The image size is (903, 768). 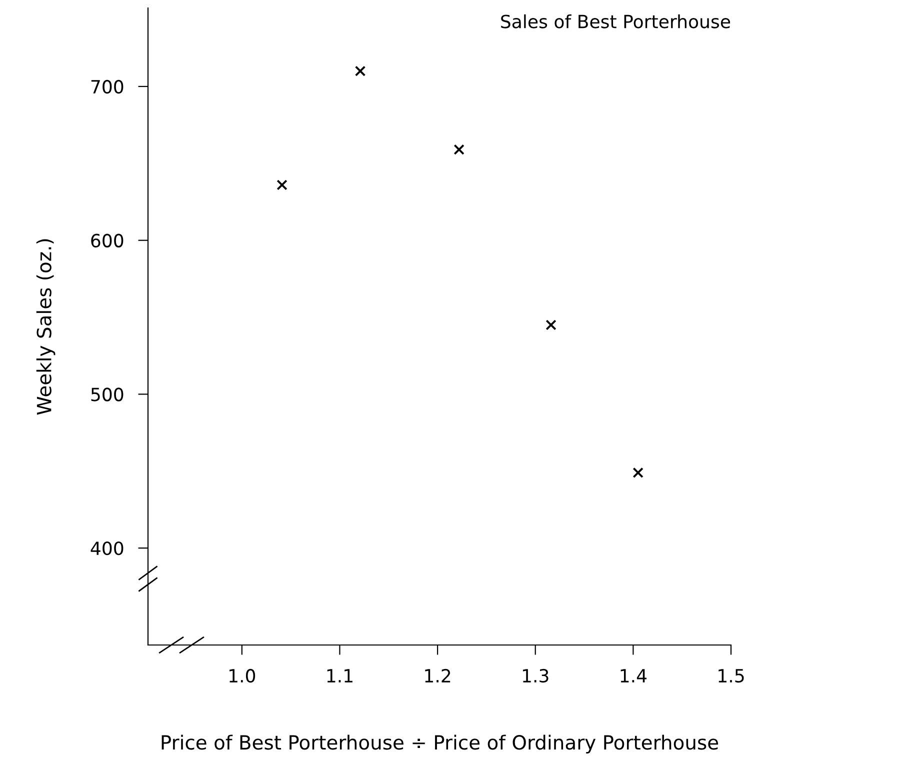 I want to click on y-tick-label: 700, so click(x=107, y=87).